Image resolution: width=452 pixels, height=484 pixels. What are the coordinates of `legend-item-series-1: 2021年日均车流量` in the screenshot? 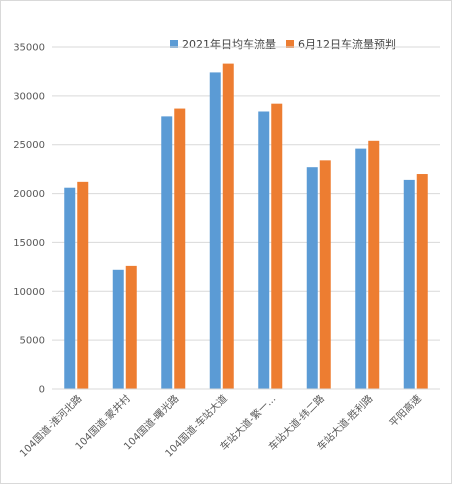 It's located at (223, 44).